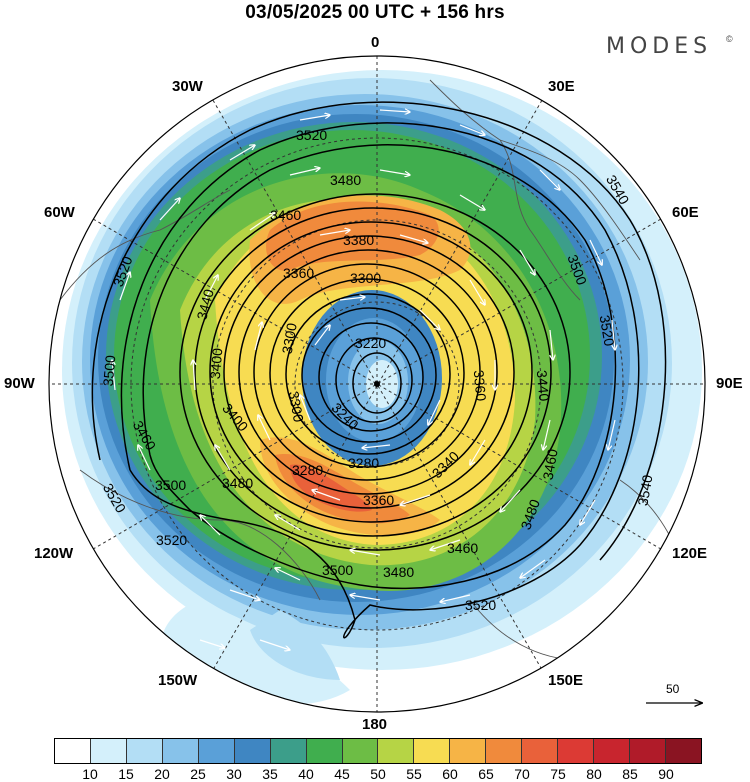 The width and height of the screenshot is (750, 782). I want to click on north-pole-marker, so click(377, 384).